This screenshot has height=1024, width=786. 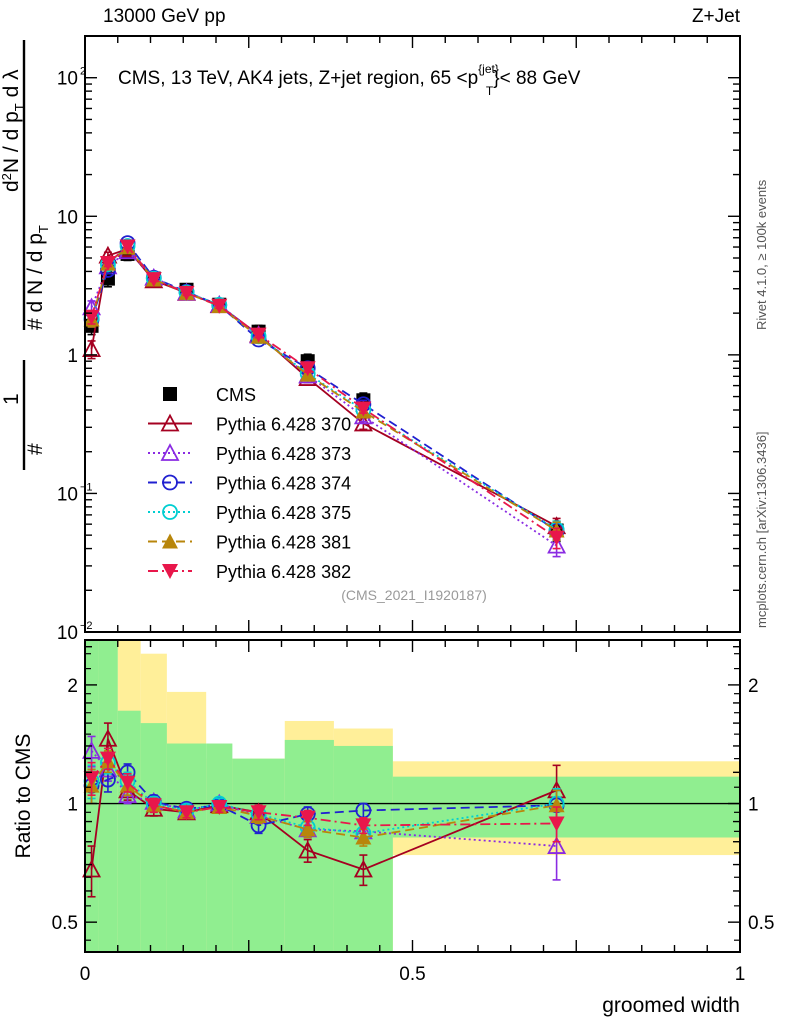 What do you see at coordinates (67, 633) in the screenshot?
I see `ytick-0p01-base: 10` at bounding box center [67, 633].